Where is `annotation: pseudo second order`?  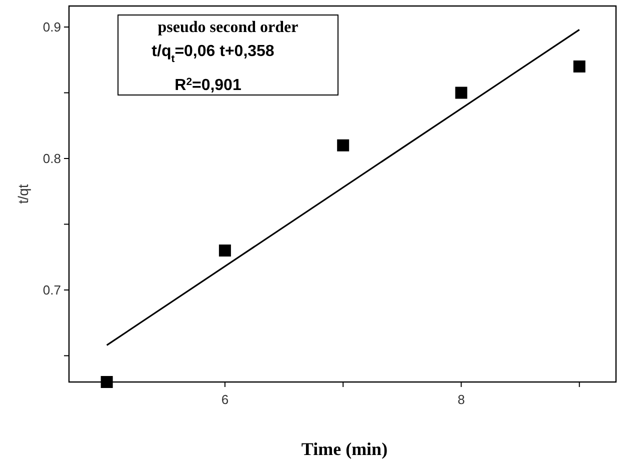
annotation: pseudo second order is located at coordinates (228, 27).